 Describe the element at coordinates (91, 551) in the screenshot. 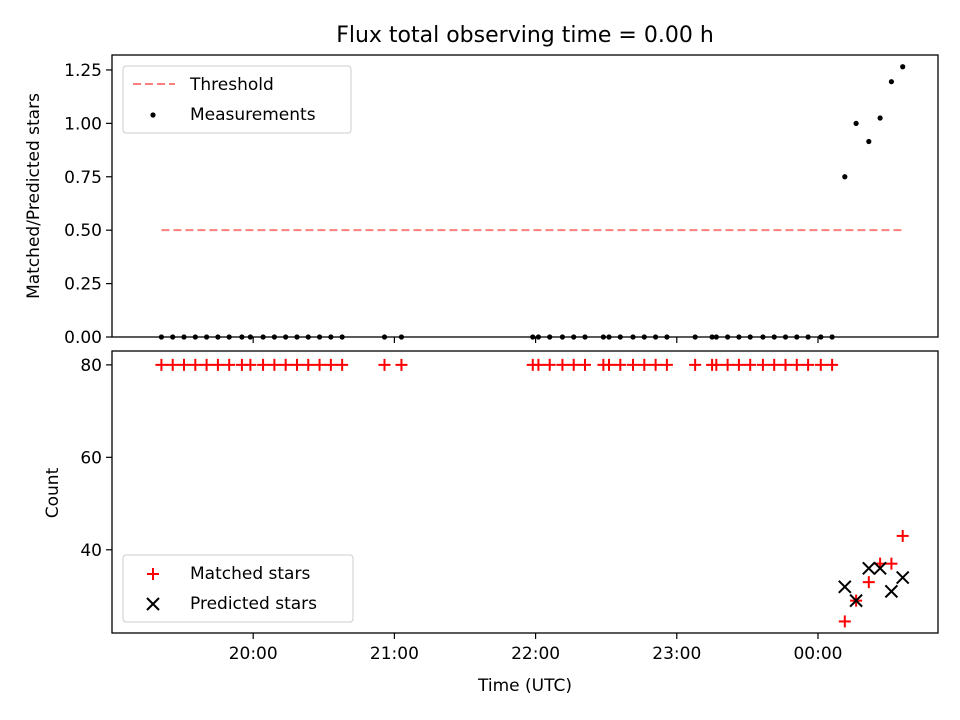

I see `bottom-y-tick-label: 40` at that location.